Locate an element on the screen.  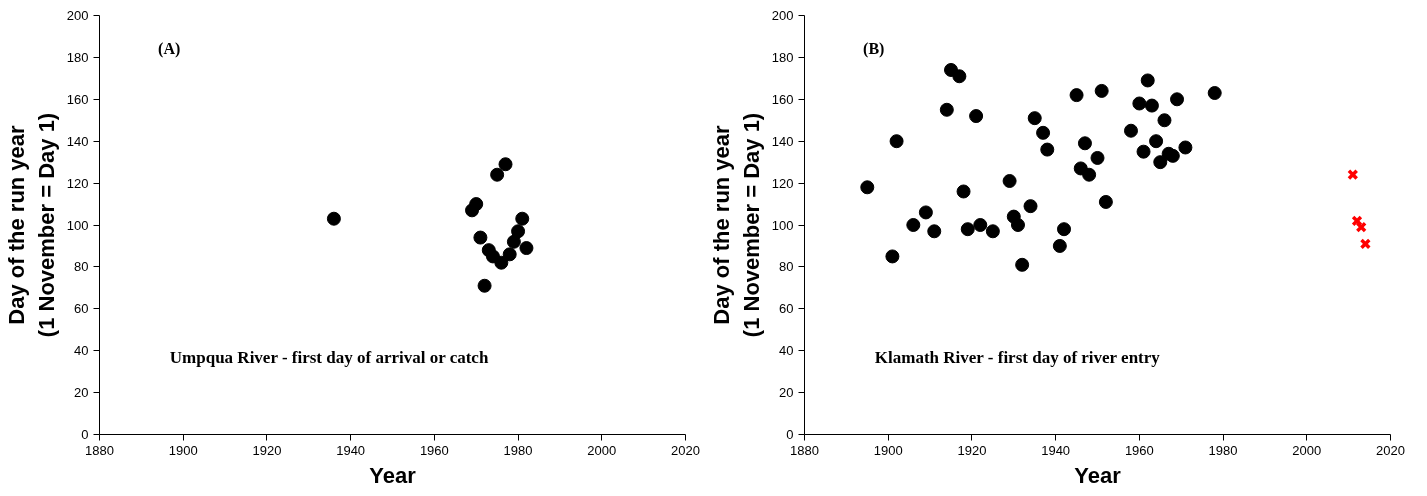
annotation: Umpqua River - first day of arrival or catch is located at coordinates (329, 358).